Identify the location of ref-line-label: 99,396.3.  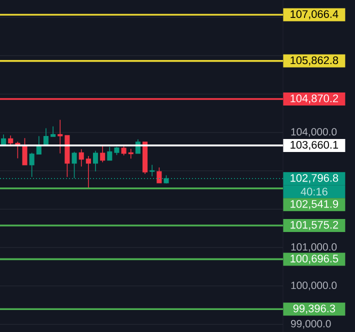
(314, 309).